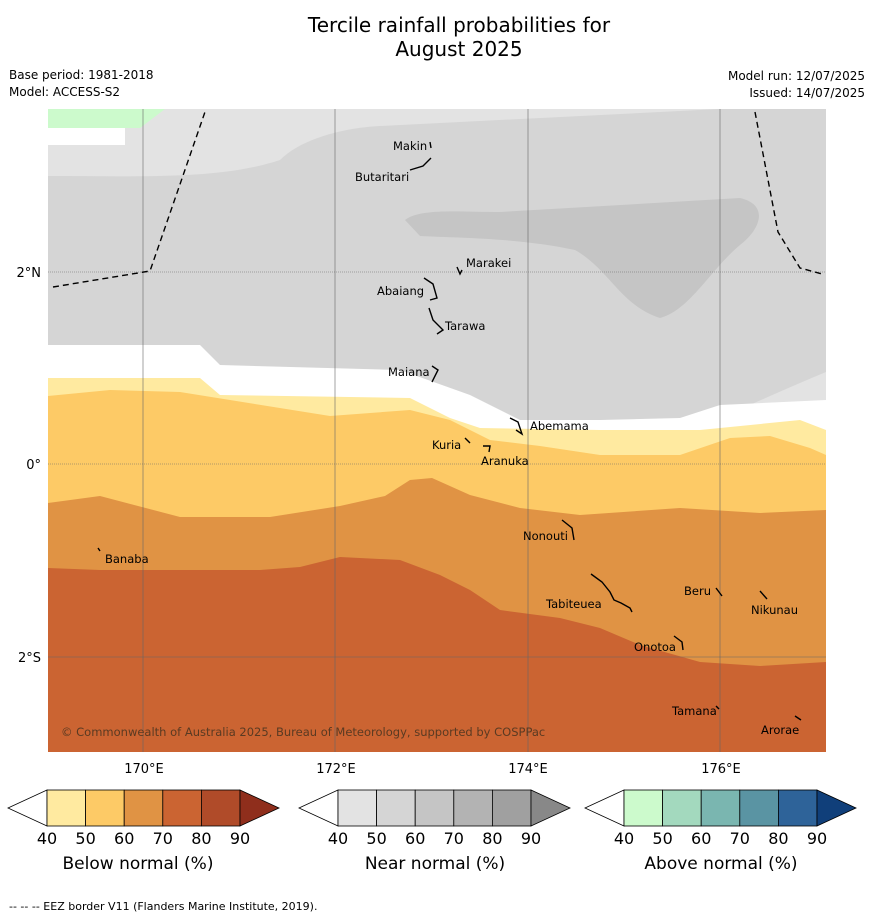 The height and width of the screenshot is (919, 873). I want to click on near-normal-60-70-area, so click(582, 258).